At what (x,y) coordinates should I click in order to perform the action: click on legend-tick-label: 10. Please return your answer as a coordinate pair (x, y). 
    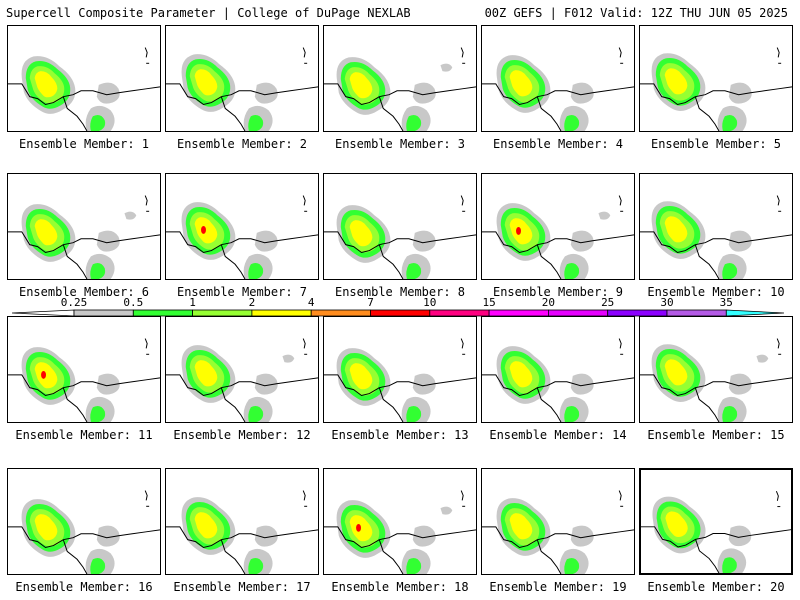
    Looking at the image, I should click on (429, 302).